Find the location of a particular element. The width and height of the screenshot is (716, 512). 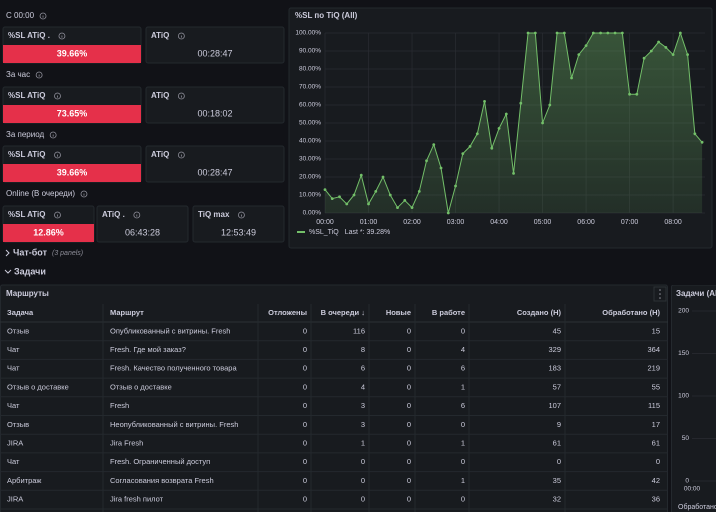

x-tick-label: 03:00 is located at coordinates (456, 222).